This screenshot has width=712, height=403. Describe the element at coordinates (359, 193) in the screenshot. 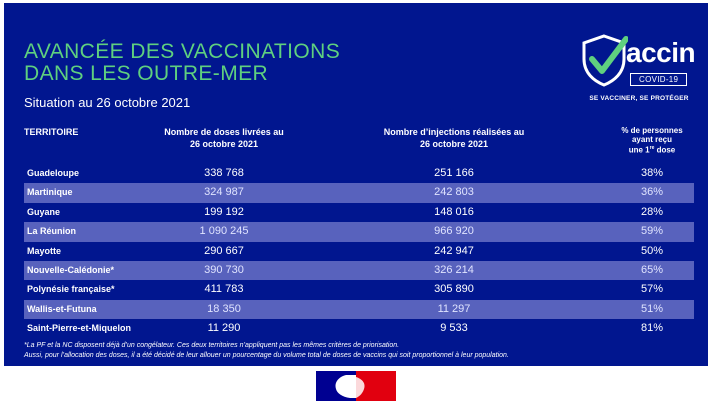

I see `table-row: Martinique 324 987 242 803 36%` at that location.